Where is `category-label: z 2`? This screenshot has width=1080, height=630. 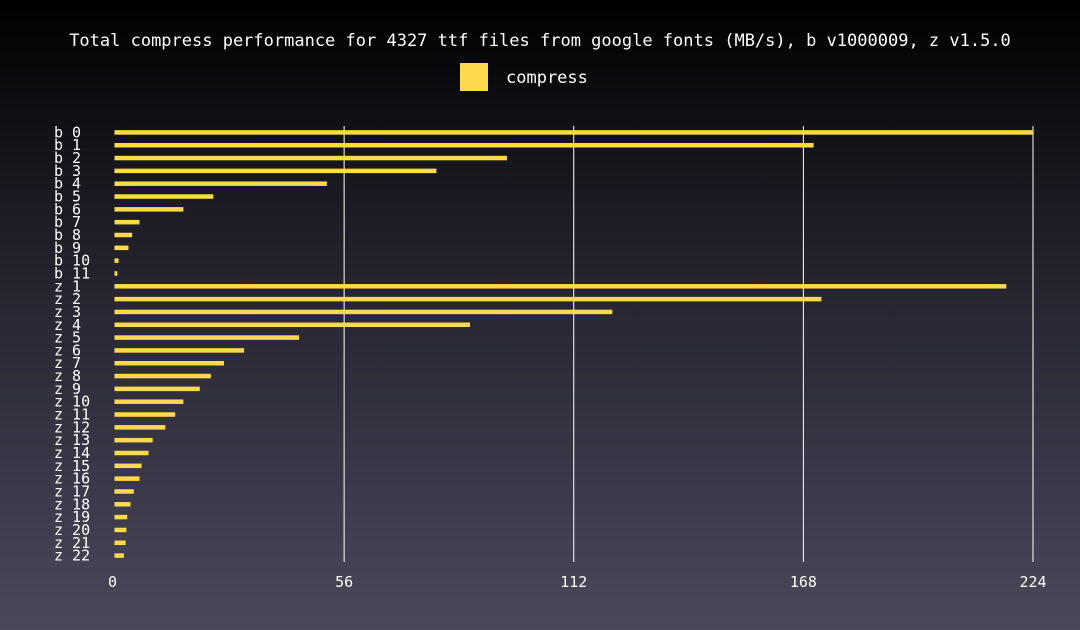
category-label: z 2 is located at coordinates (67, 299).